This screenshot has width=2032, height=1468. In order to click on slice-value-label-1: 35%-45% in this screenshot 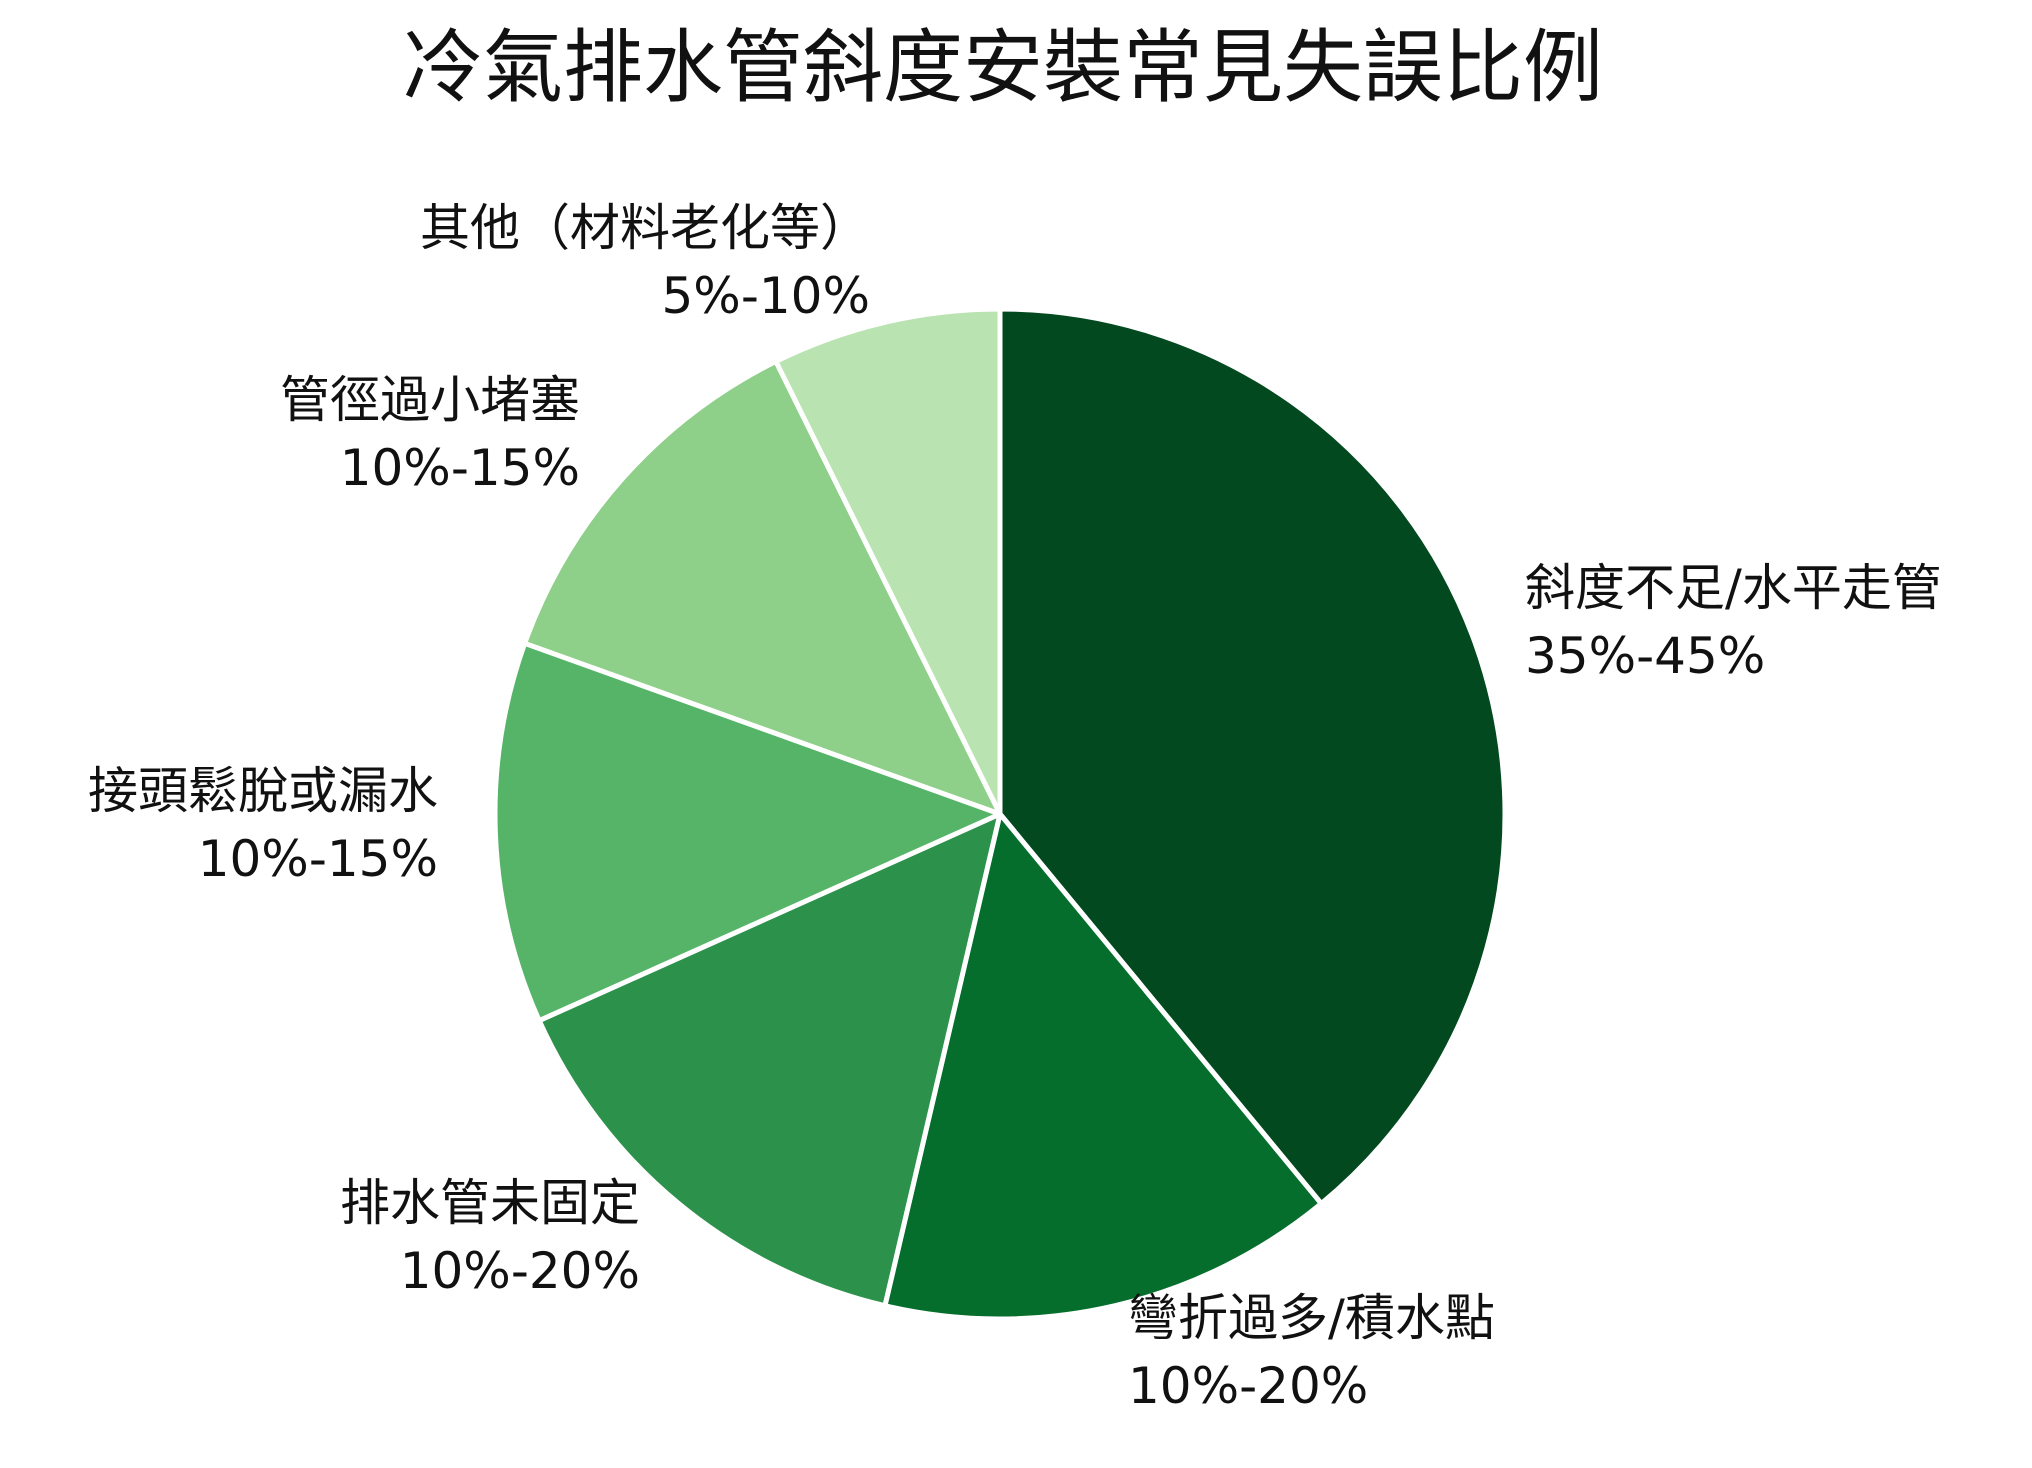, I will do `click(1645, 656)`.